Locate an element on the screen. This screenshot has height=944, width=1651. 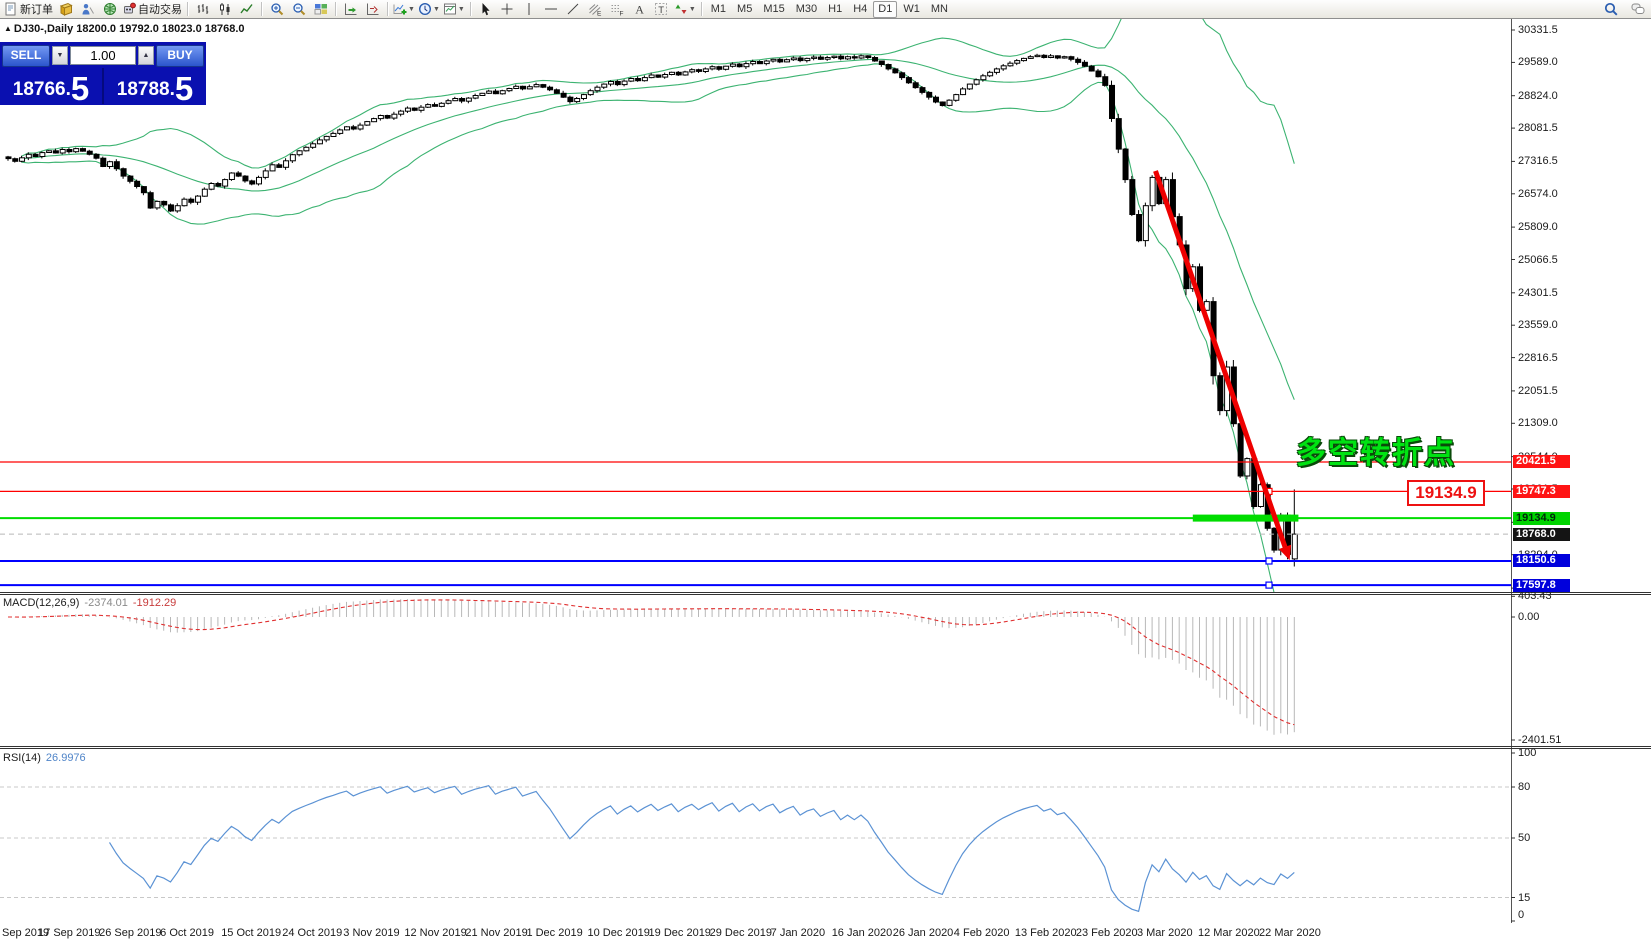
new-order-button: 新订单 is located at coordinates (28, 9).